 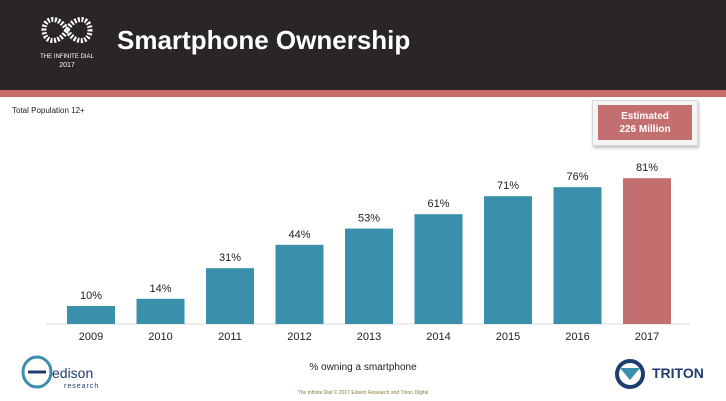 I want to click on page-title: Smartphone Ownership, so click(x=264, y=40).